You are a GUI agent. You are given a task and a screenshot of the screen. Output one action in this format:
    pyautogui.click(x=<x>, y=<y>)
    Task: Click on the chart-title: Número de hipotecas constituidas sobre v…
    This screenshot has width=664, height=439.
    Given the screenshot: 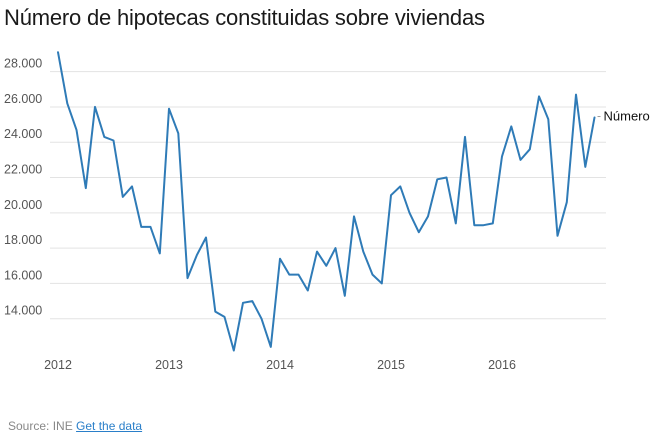 What is the action you would take?
    pyautogui.click(x=244, y=17)
    